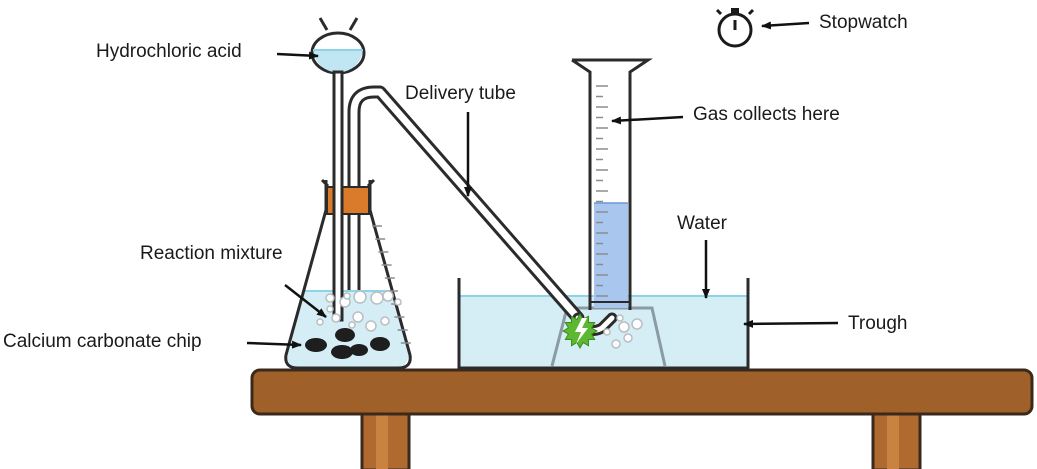  What do you see at coordinates (347, 343) in the screenshot?
I see `calcium-carbonate-chips` at bounding box center [347, 343].